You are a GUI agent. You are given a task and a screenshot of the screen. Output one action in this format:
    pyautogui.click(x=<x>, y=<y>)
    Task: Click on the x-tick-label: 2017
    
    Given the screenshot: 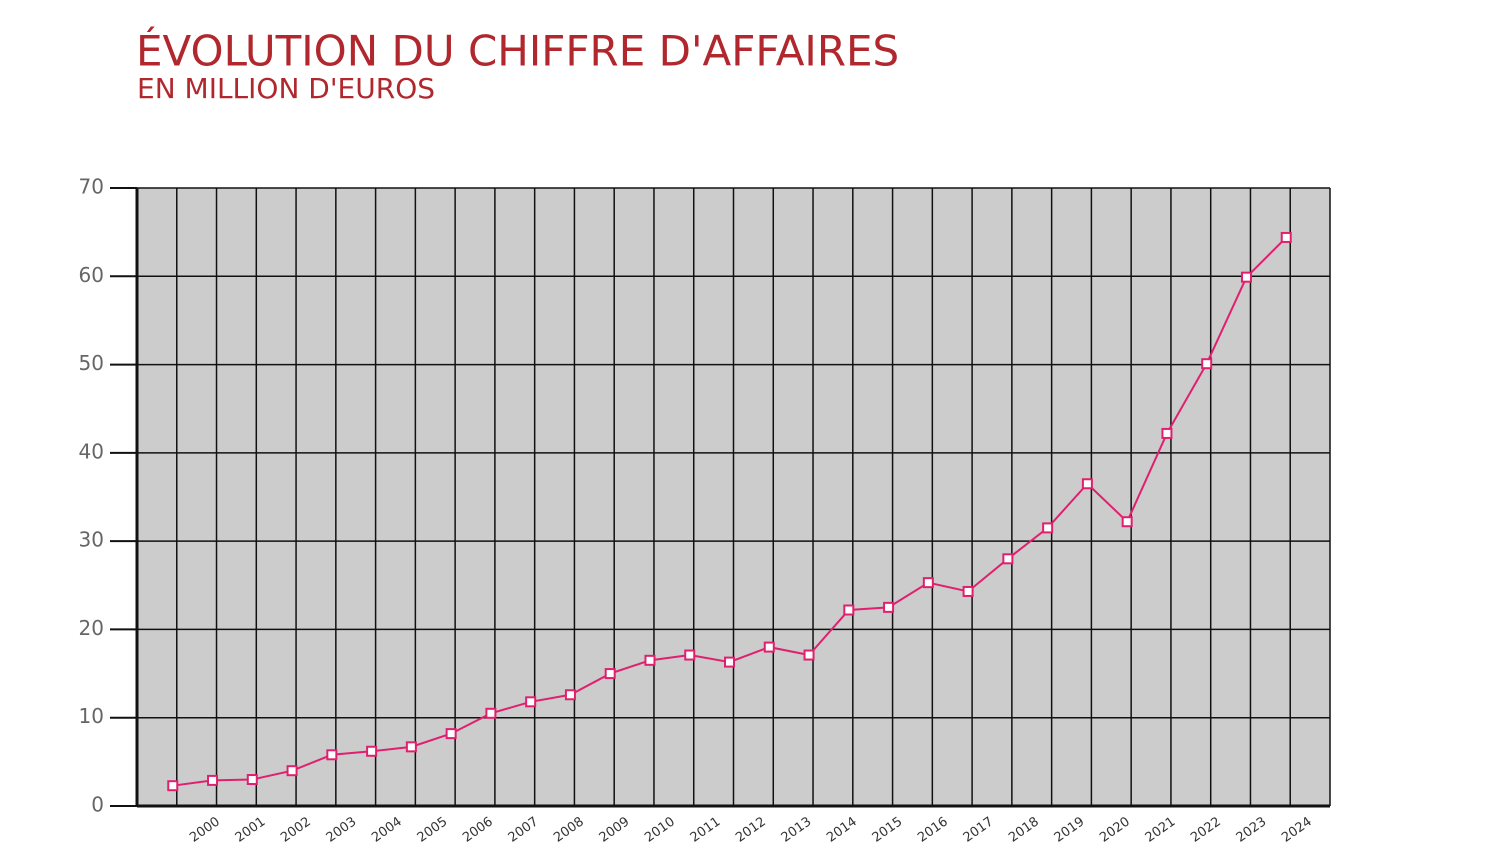 What is the action you would take?
    pyautogui.click(x=979, y=829)
    